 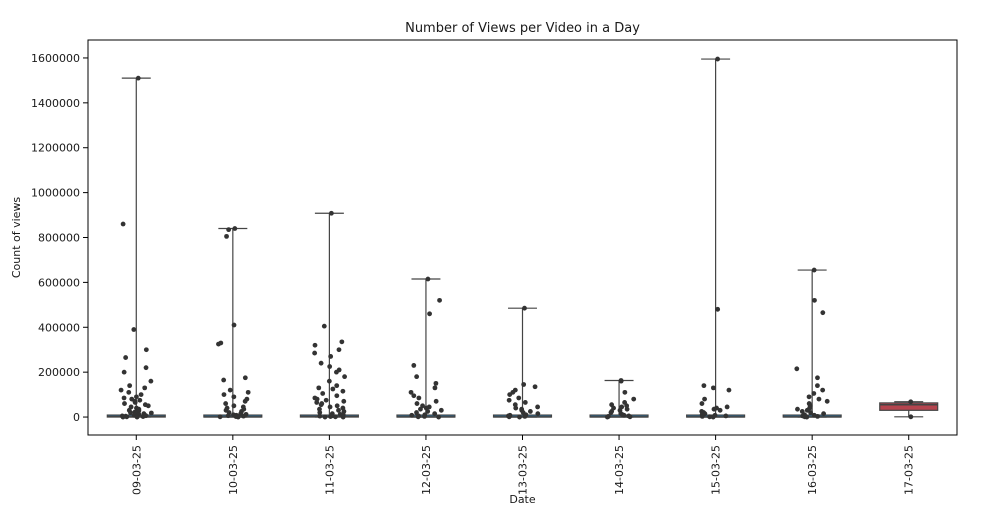 I want to click on y-tick-label: 1600000, so click(x=55, y=58).